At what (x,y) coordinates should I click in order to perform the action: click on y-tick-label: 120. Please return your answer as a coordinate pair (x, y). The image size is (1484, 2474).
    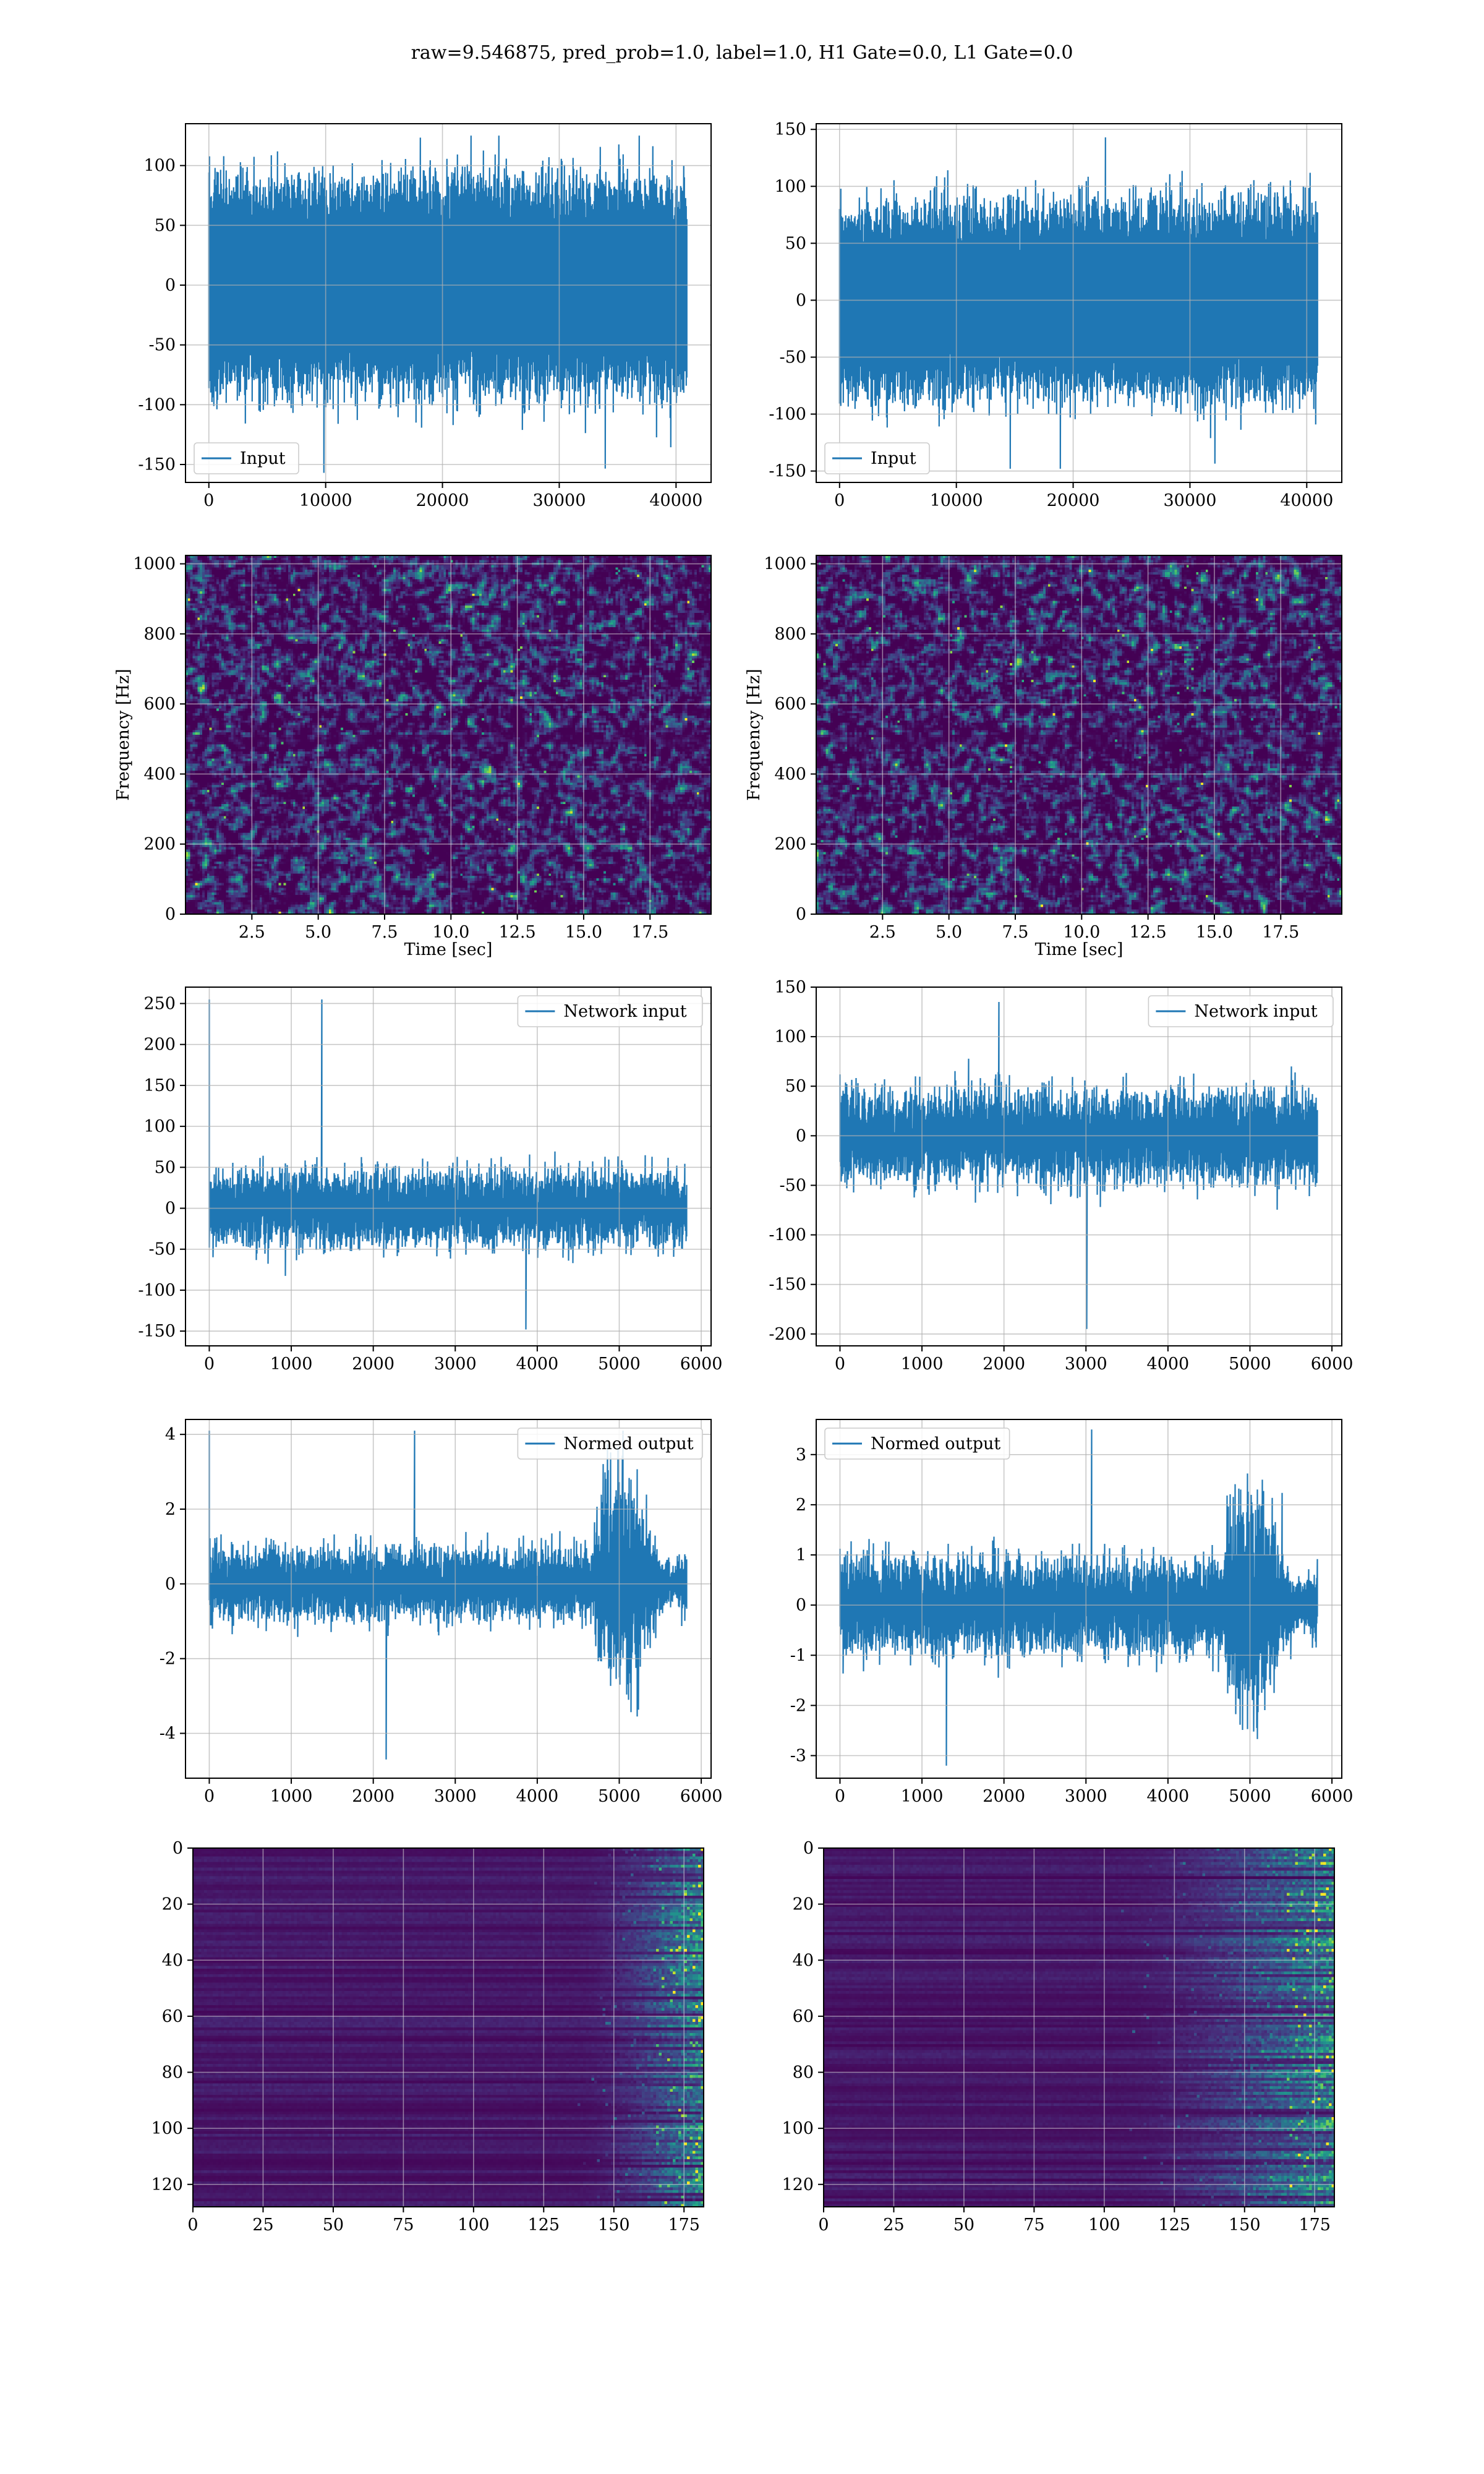
    Looking at the image, I should click on (167, 2184).